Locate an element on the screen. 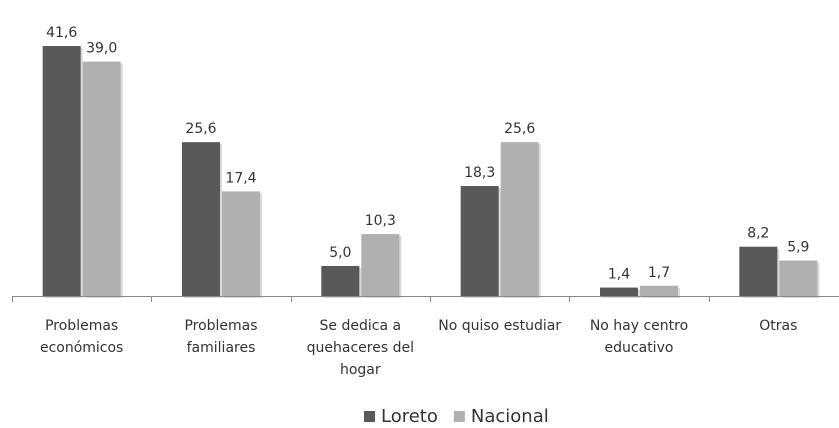  category-label: Se dedica a is located at coordinates (361, 326).